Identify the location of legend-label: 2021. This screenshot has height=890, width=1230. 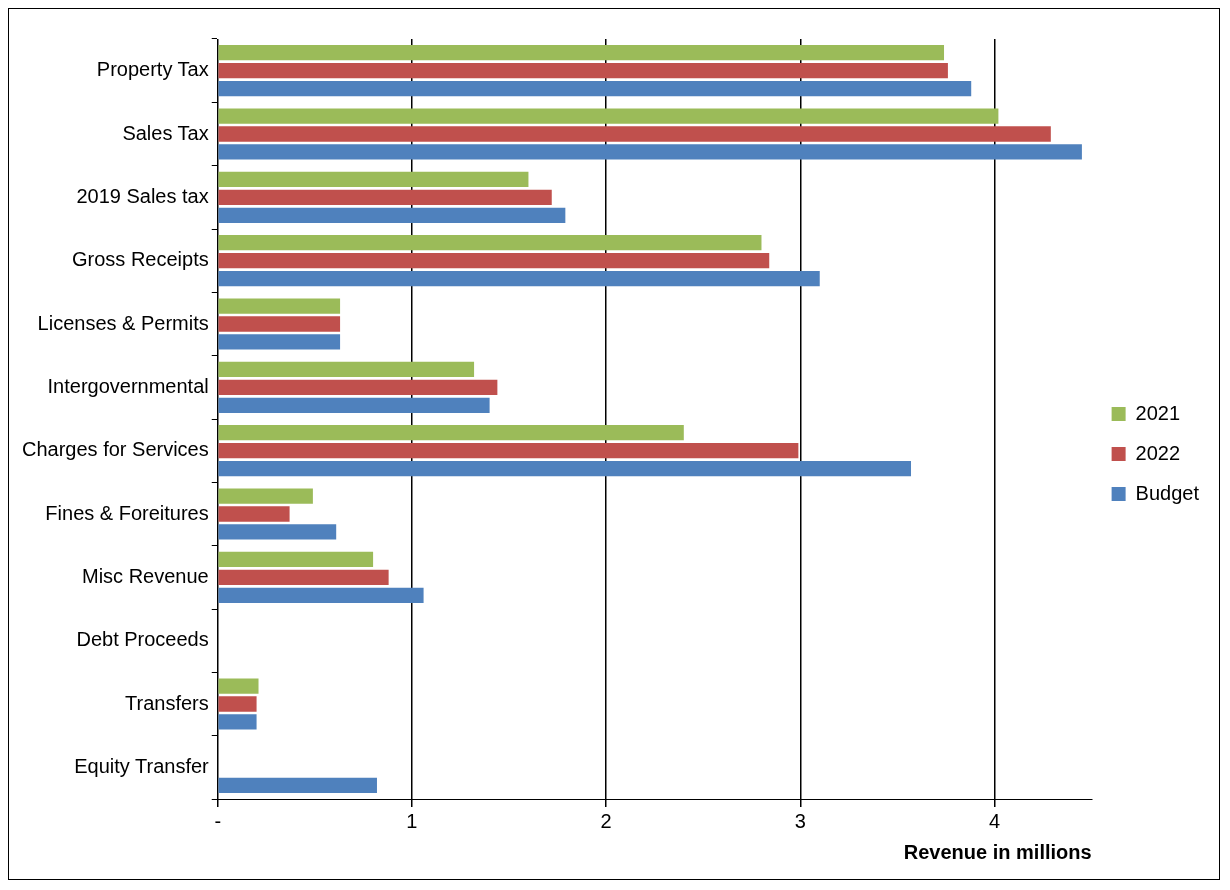
(1158, 412).